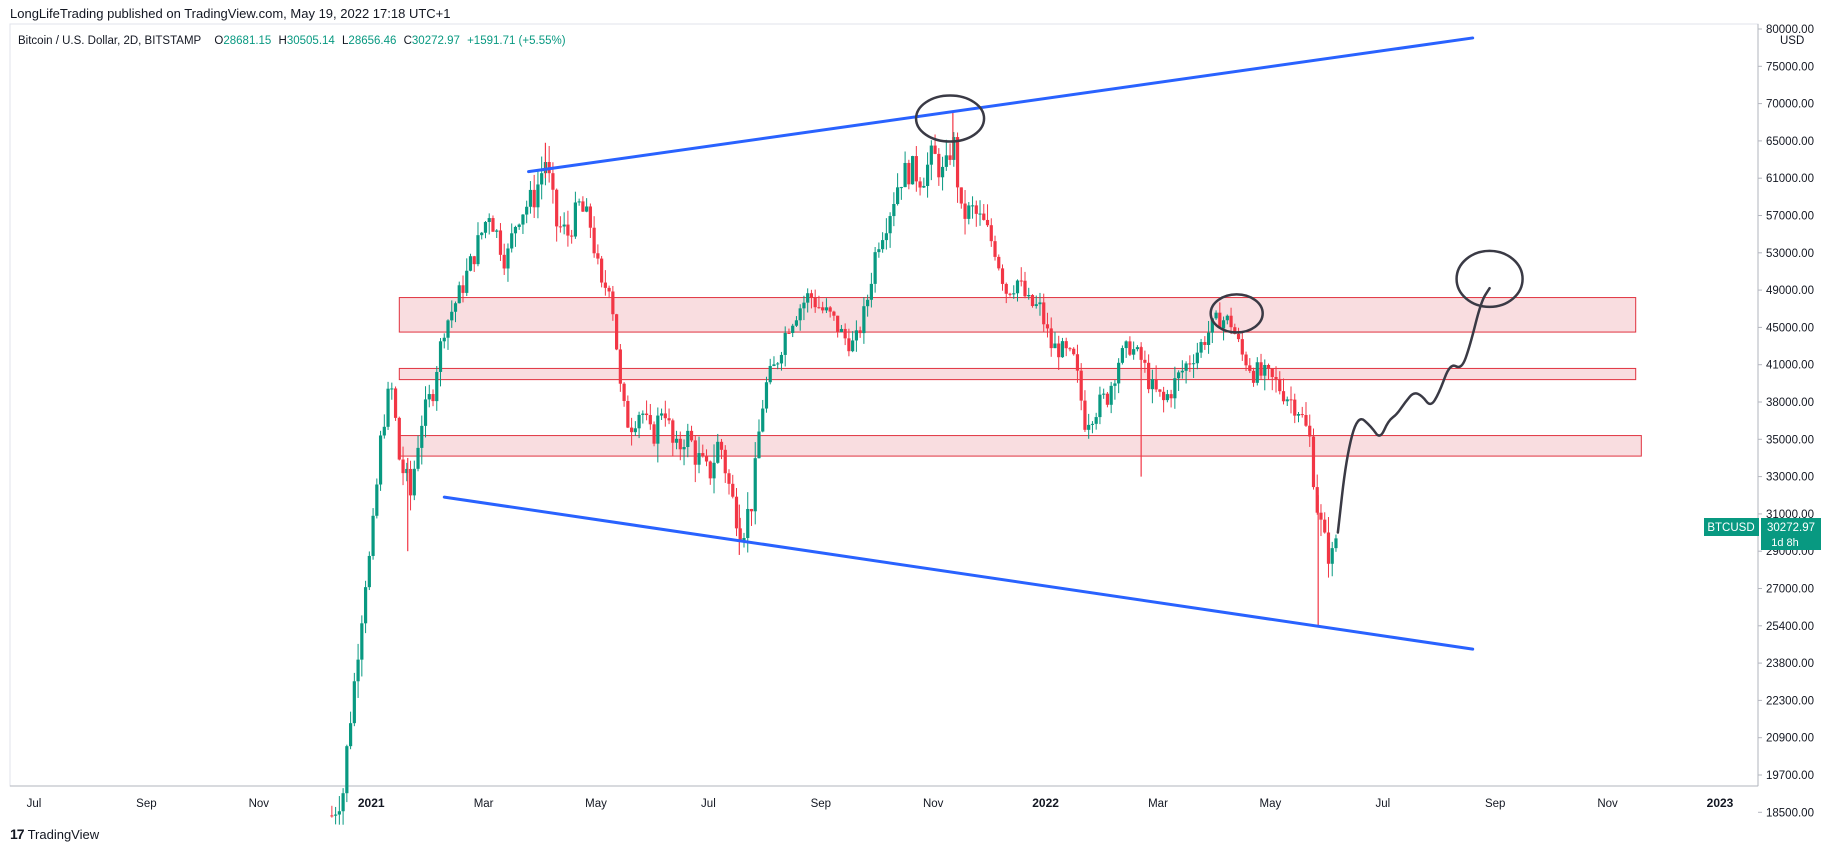 The image size is (1834, 852). I want to click on y-tick-label: 31000.00, so click(1790, 515).